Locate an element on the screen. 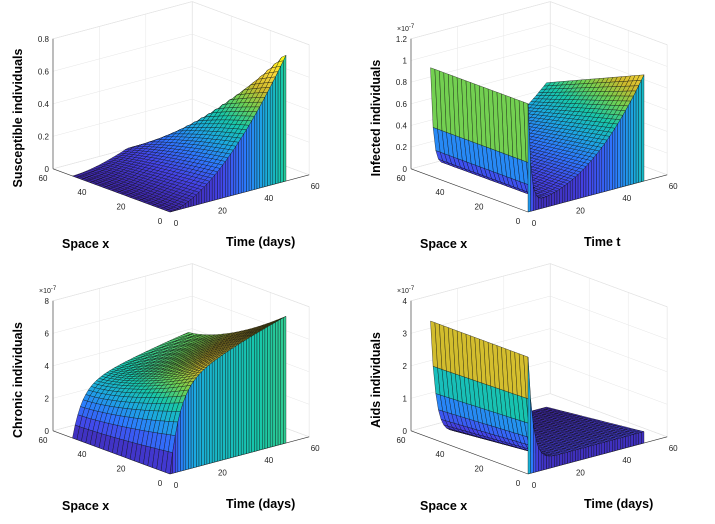 This screenshot has width=715, height=524. z-exponent: ×10⁻⁷ is located at coordinates (406, 28).